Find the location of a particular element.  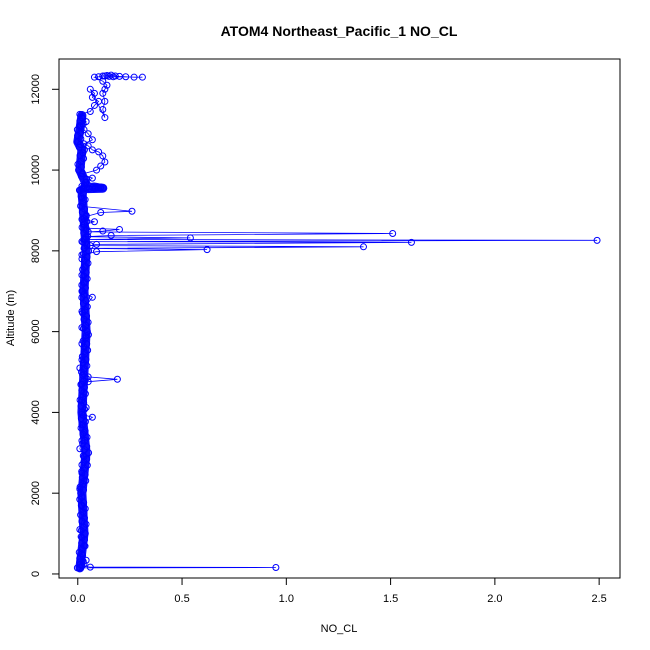

y-tick-label: 0 is located at coordinates (36, 574).